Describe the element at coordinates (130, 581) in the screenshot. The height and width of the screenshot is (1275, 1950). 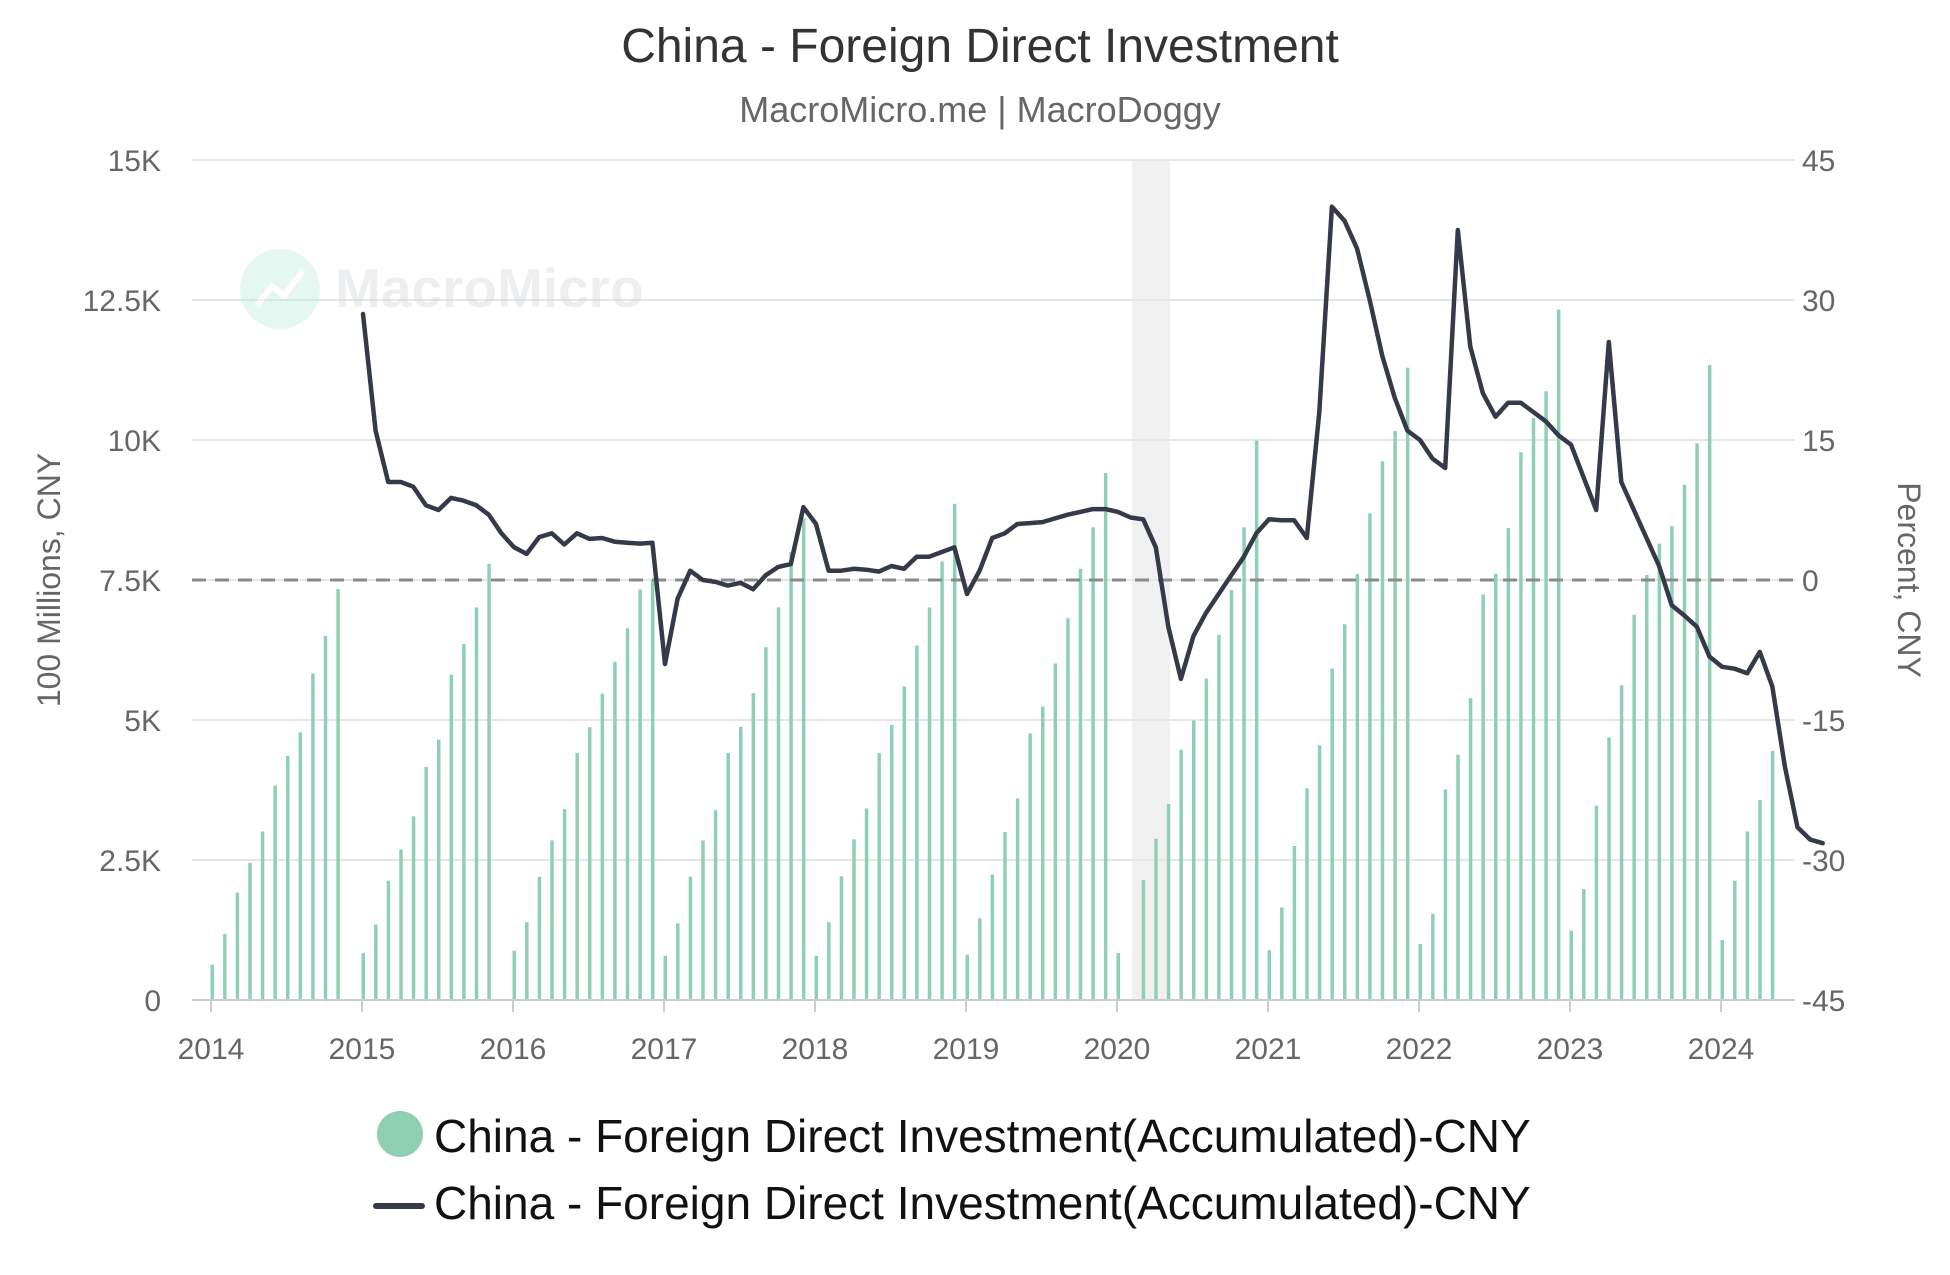
I see `y-left-tick-label: 7.5K` at that location.